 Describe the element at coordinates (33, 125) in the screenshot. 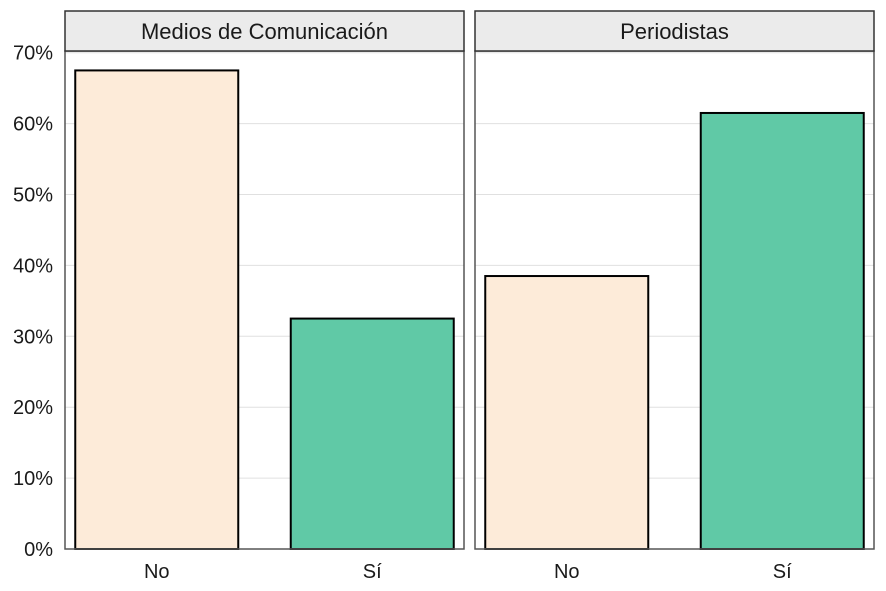

I see `y-tick-label: 60%` at that location.